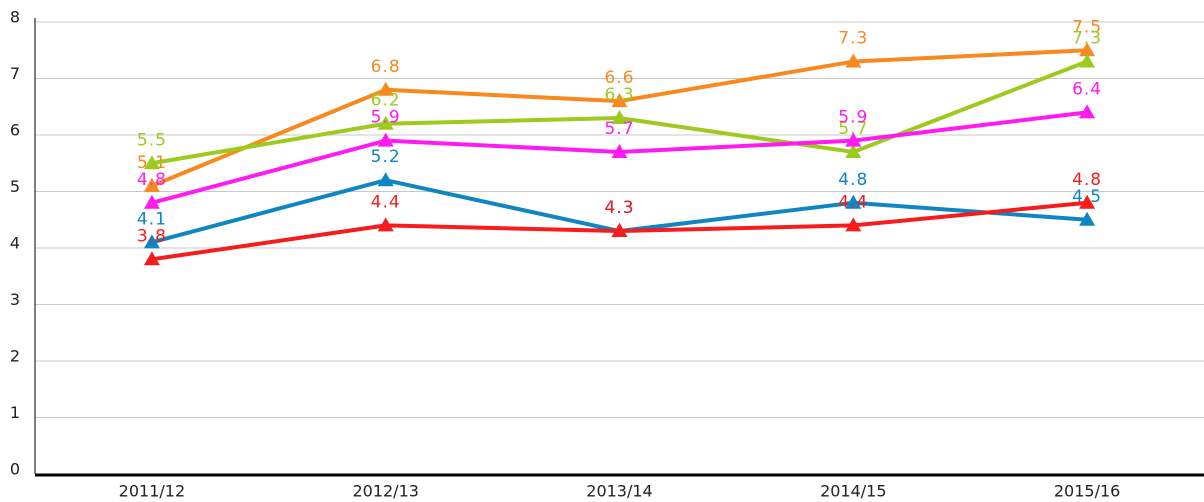 The image size is (1204, 502). Describe the element at coordinates (15, 17) in the screenshot. I see `y-tick-label: 8` at that location.